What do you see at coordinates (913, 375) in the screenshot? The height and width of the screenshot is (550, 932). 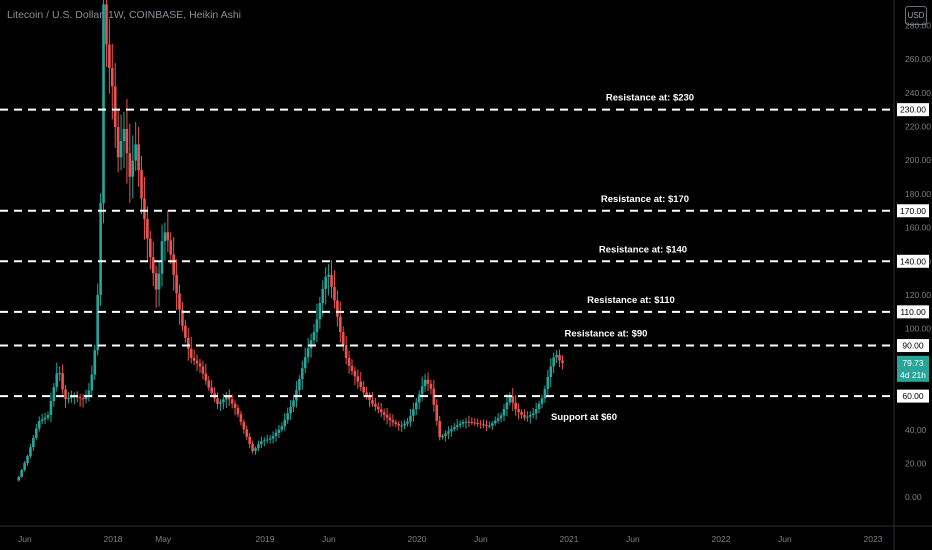 I see `bar-countdown-label: 4d 21h` at bounding box center [913, 375].